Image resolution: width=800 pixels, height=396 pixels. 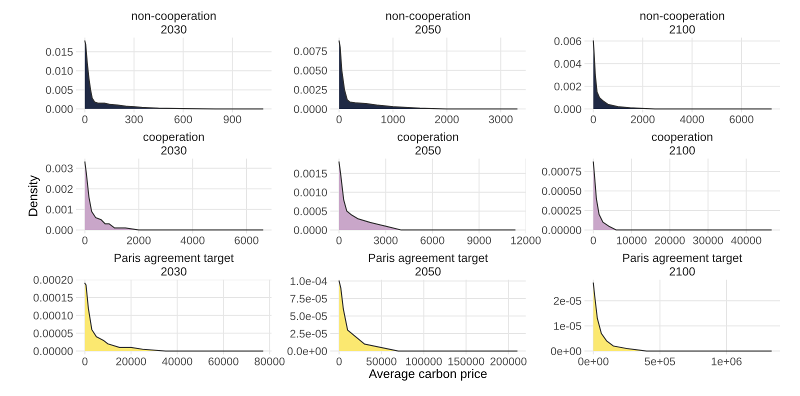 What do you see at coordinates (708, 240) in the screenshot?
I see `x-tick-label: 30000` at bounding box center [708, 240].